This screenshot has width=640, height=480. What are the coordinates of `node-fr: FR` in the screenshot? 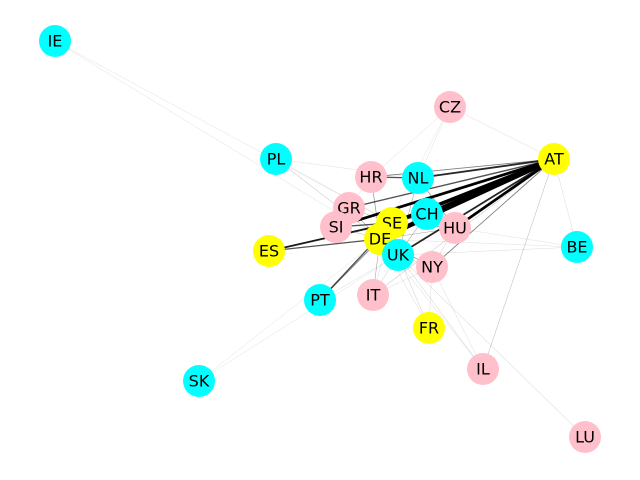 It's located at (429, 328).